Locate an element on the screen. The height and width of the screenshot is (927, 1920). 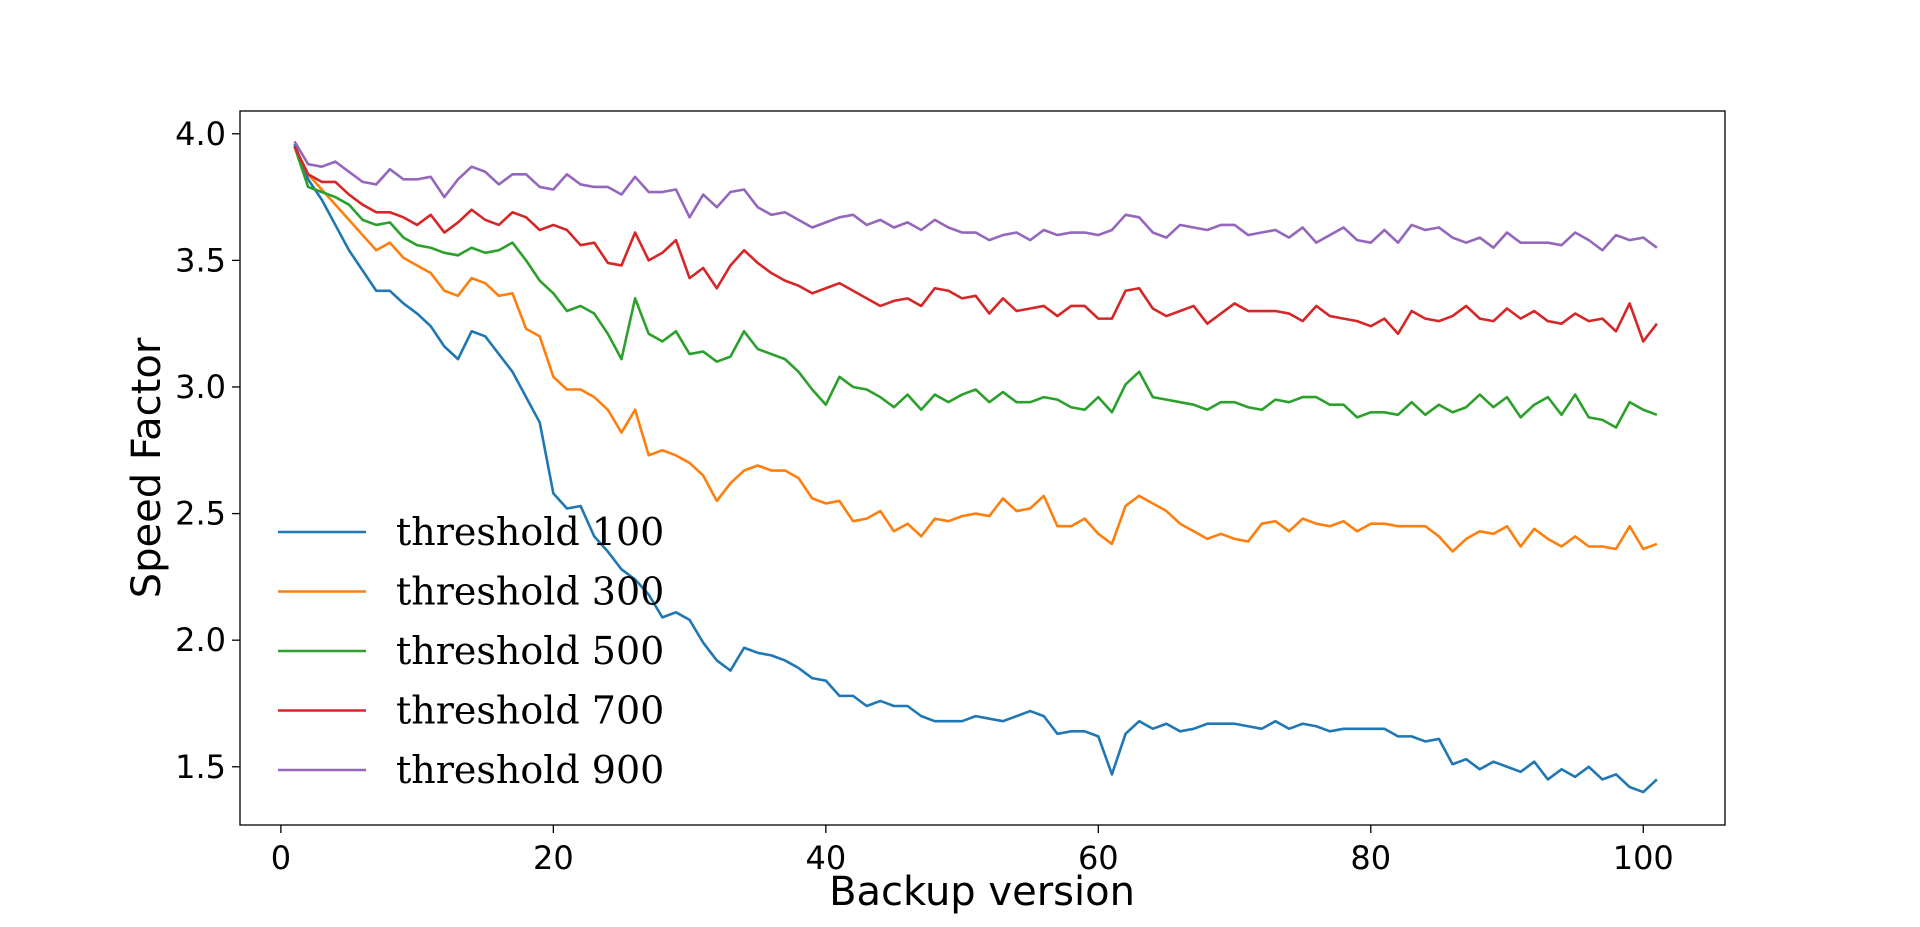
y-tick-label: 2.5 is located at coordinates (200, 514).